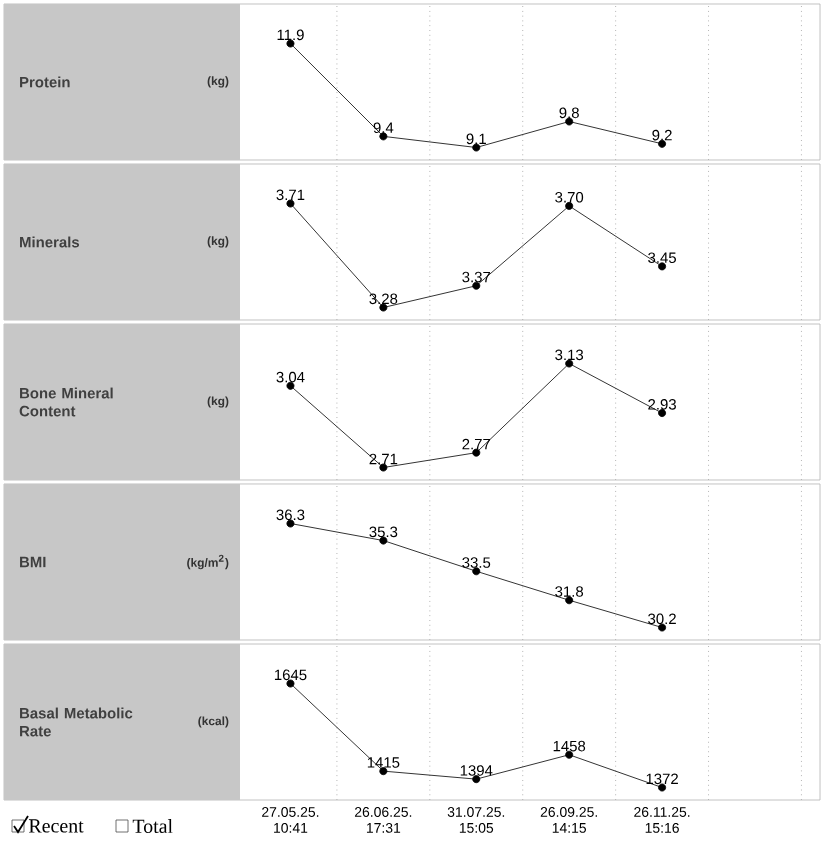  What do you see at coordinates (152, 825) in the screenshot?
I see `text: Total` at bounding box center [152, 825].